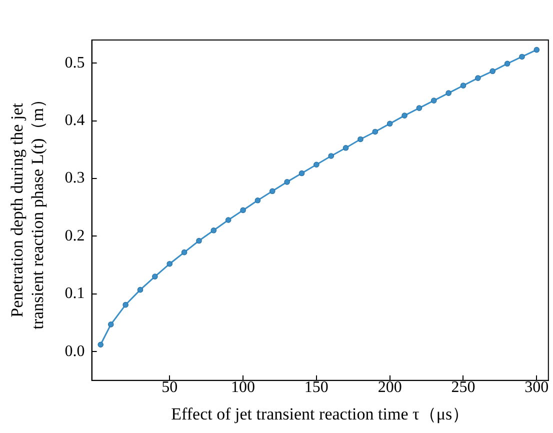 This screenshot has width=553, height=433. What do you see at coordinates (74, 178) in the screenshot?
I see `y-tick-label: 0.3` at bounding box center [74, 178].